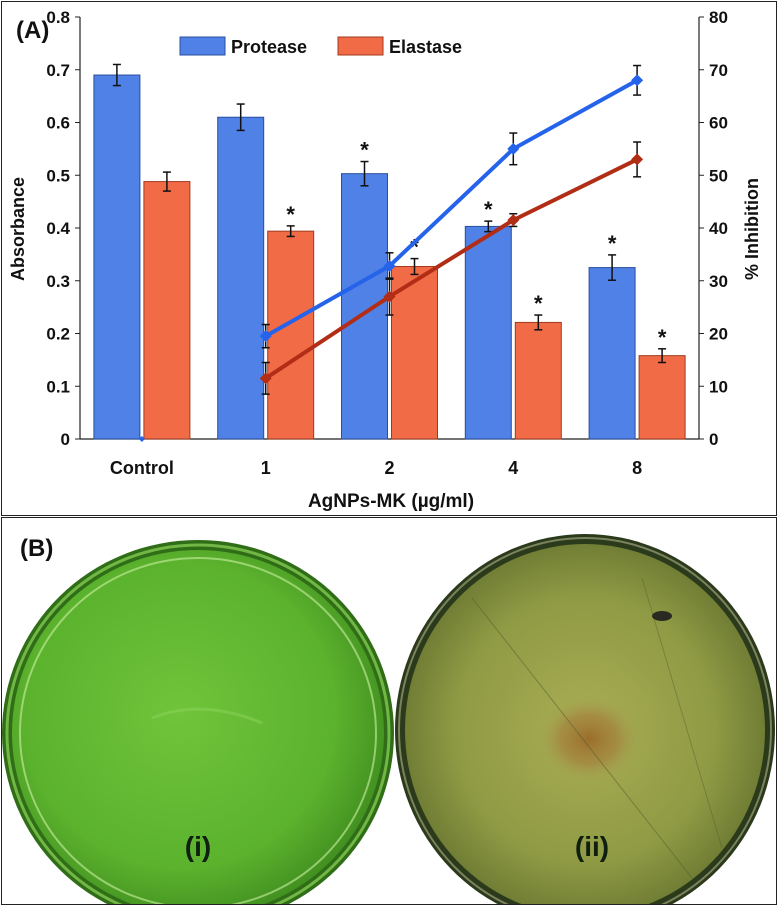 Image resolution: width=779 pixels, height=907 pixels. Describe the element at coordinates (752, 229) in the screenshot. I see `y2-axis-label: % Inhibition` at that location.